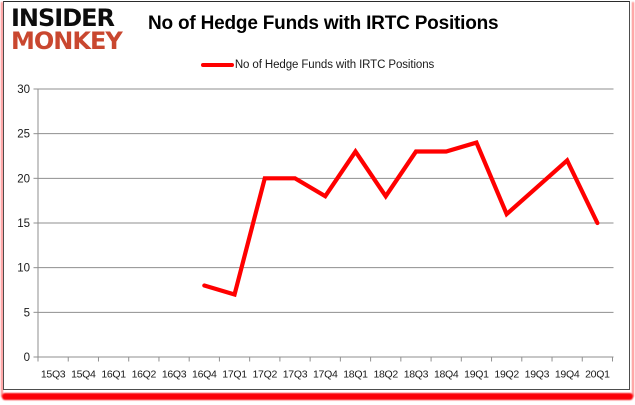 The height and width of the screenshot is (405, 635). Describe the element at coordinates (416, 375) in the screenshot. I see `x-tick-label: 18Q3` at that location.